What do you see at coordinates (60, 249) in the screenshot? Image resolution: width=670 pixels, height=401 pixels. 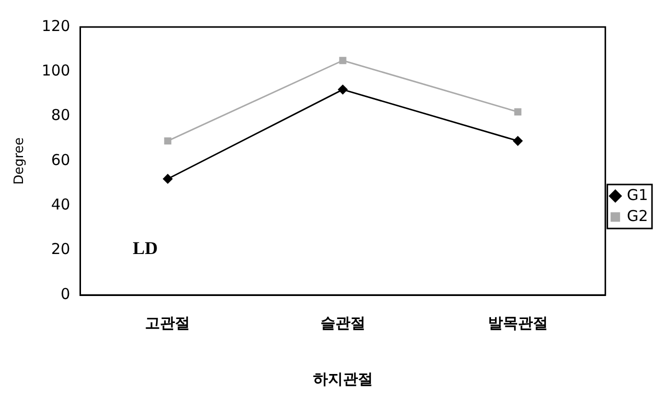 I see `y-tick-label: 20` at bounding box center [60, 249].